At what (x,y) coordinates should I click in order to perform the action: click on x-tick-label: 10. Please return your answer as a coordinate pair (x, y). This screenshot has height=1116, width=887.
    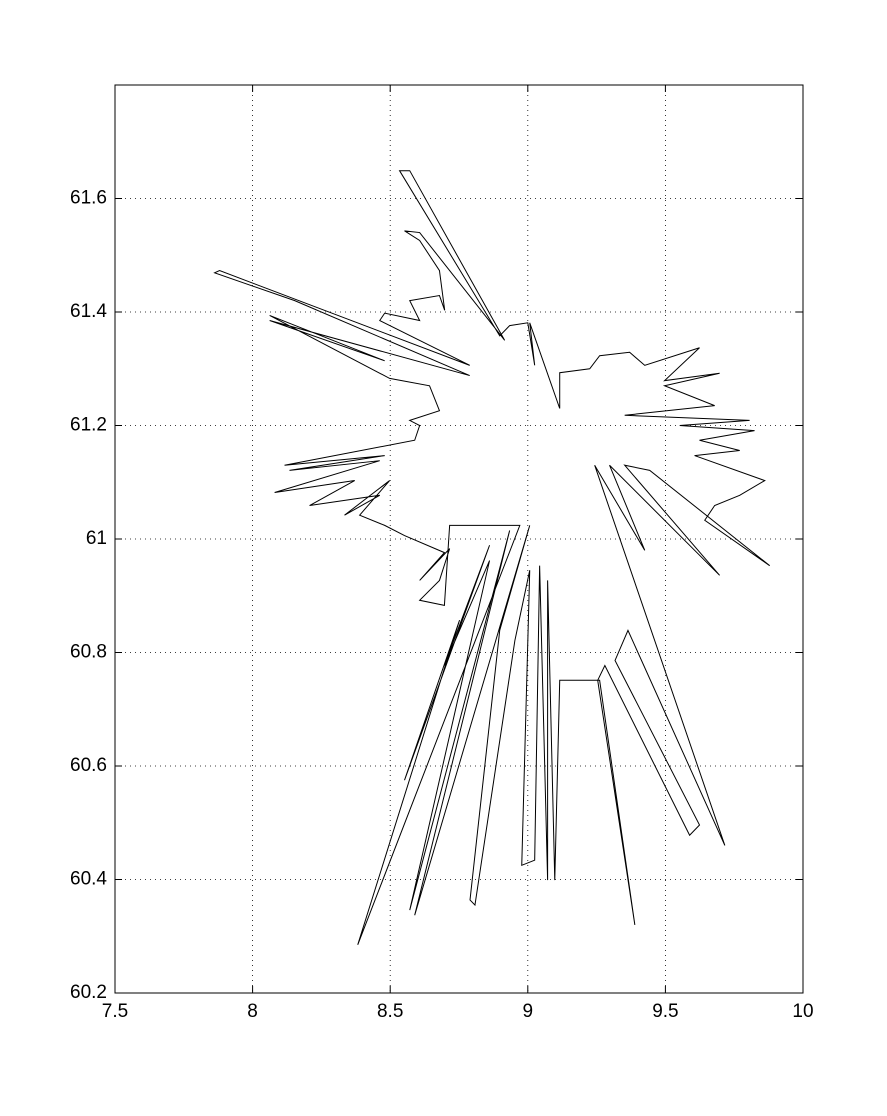
    Looking at the image, I should click on (802, 1011).